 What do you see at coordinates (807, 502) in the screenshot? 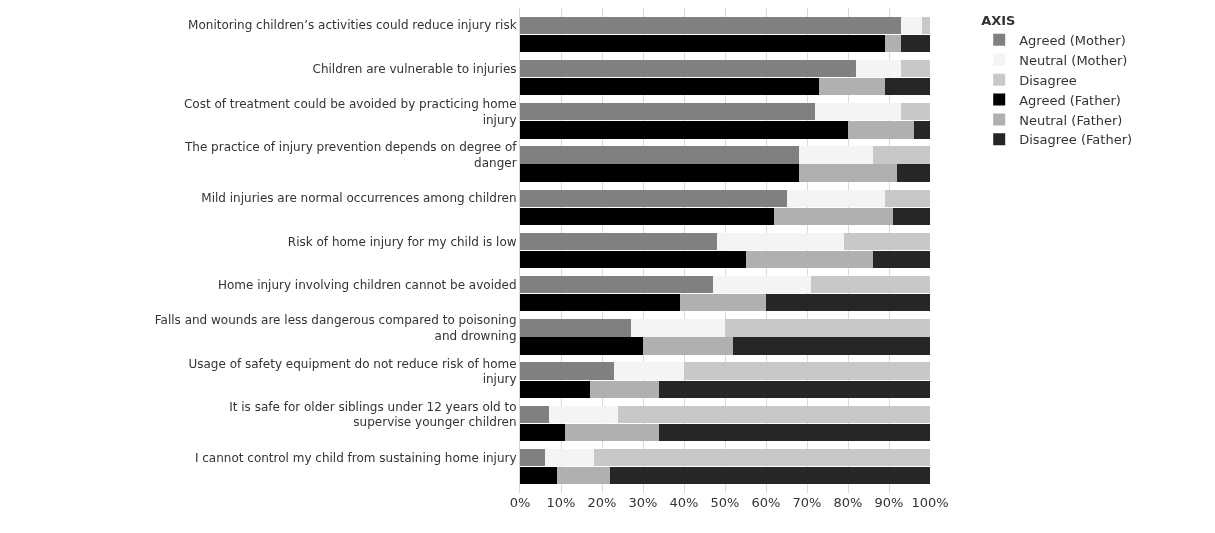
I see `x-tick-label: 70%` at bounding box center [807, 502].